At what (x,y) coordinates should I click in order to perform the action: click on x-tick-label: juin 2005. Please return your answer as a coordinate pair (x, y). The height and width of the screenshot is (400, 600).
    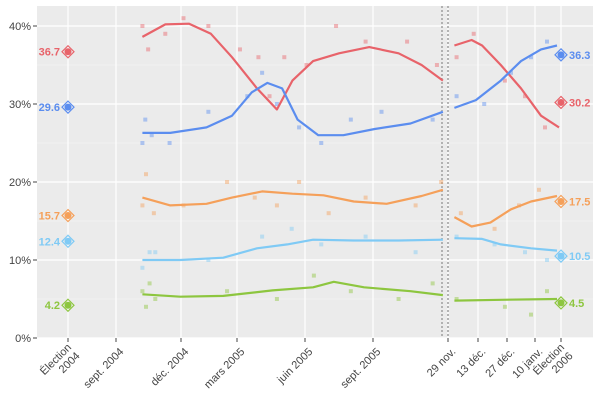
    Looking at the image, I should click on (295, 366).